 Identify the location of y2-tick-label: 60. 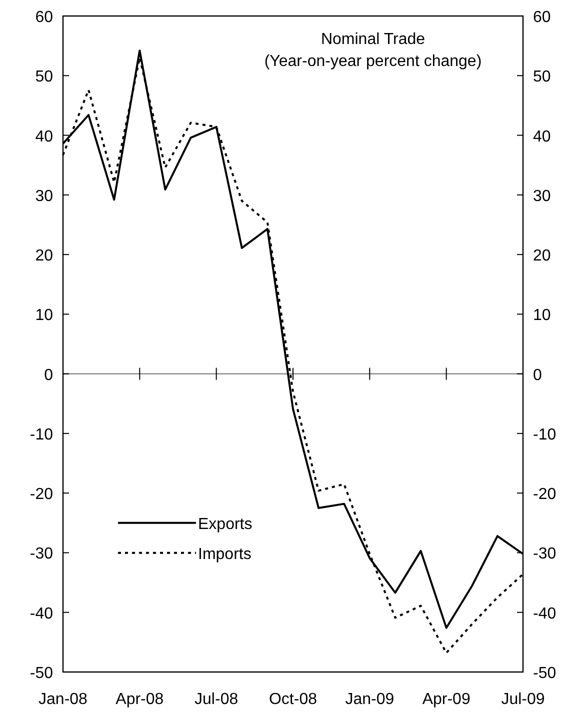
(542, 17).